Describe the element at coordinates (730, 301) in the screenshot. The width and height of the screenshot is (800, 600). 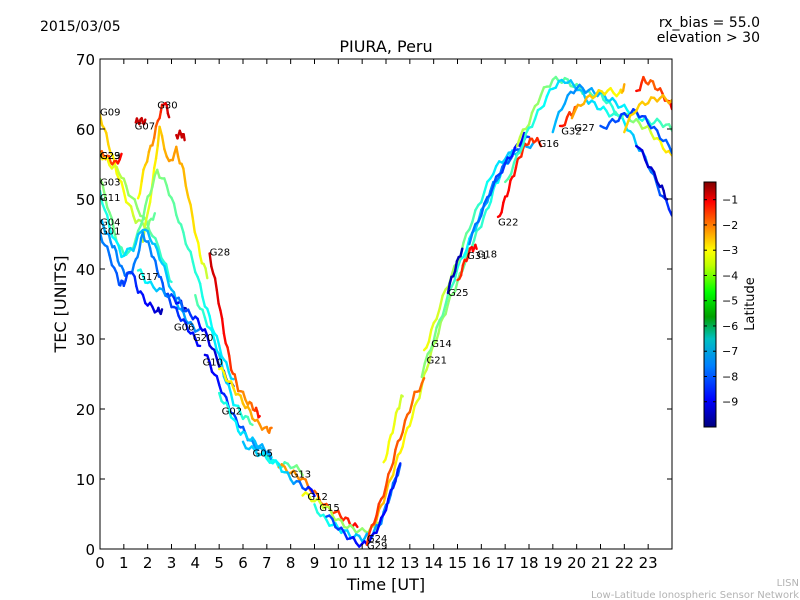
I see `colorbar-tick-label: −5` at that location.